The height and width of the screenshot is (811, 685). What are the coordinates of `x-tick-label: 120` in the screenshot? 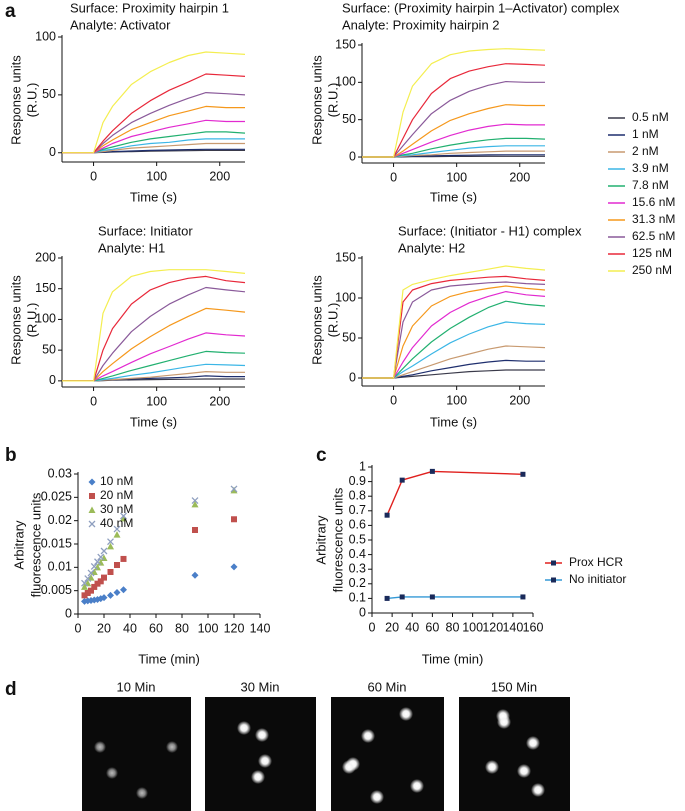 It's located at (492, 627).